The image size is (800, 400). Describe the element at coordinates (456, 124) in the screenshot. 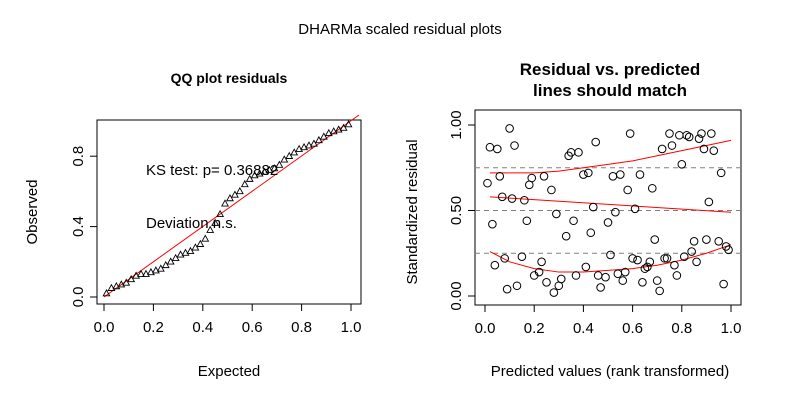

I see `residual-y-tick-label: 1.00` at that location.